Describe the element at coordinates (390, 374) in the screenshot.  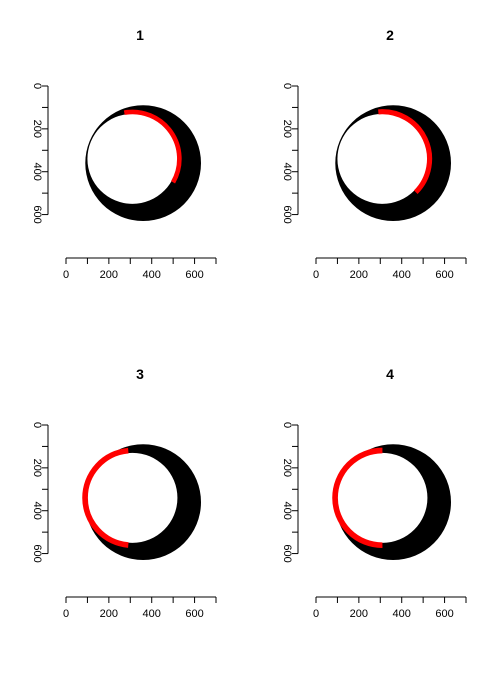
I see `chart-title: 4` at that location.